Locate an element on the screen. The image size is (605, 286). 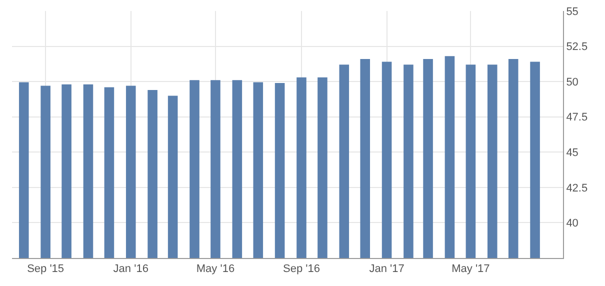
x-tick-label: May '17 is located at coordinates (471, 269).